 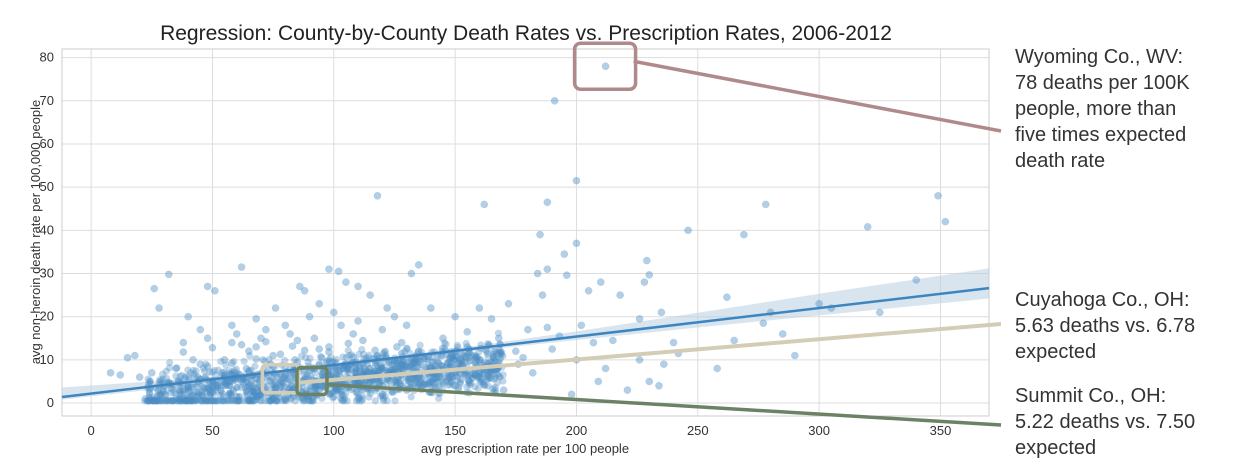 I want to click on callout-line: Summit Co., OH:, so click(x=1091, y=396).